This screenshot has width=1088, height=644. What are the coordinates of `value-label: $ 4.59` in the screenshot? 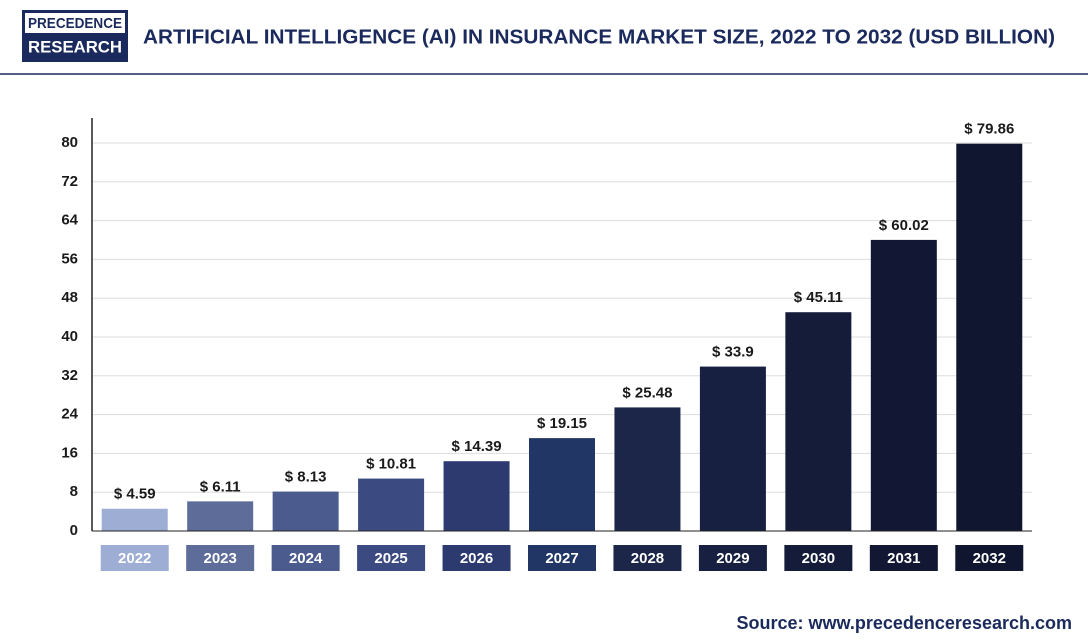 It's located at (135, 494).